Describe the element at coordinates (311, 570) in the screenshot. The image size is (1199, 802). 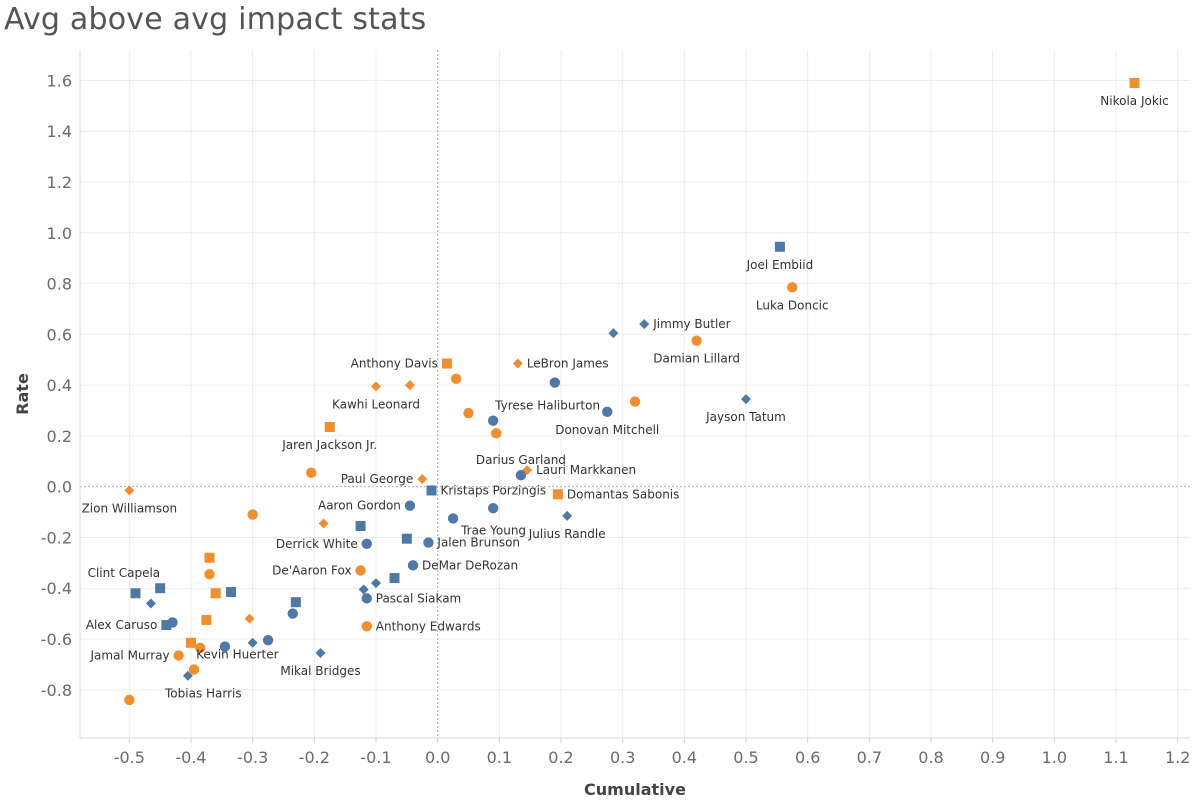
I see `point-label: De'Aaron Fox` at that location.